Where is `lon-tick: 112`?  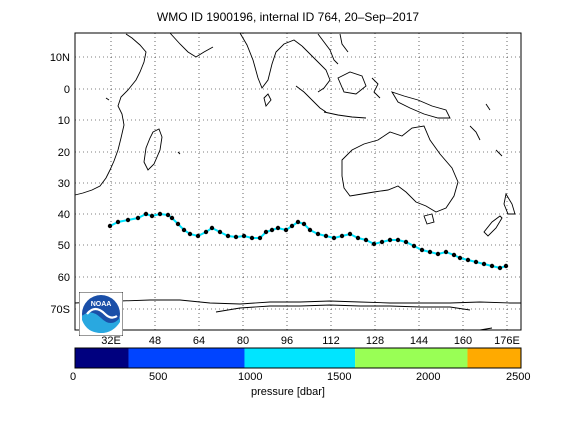 lon-tick: 112 is located at coordinates (331, 341).